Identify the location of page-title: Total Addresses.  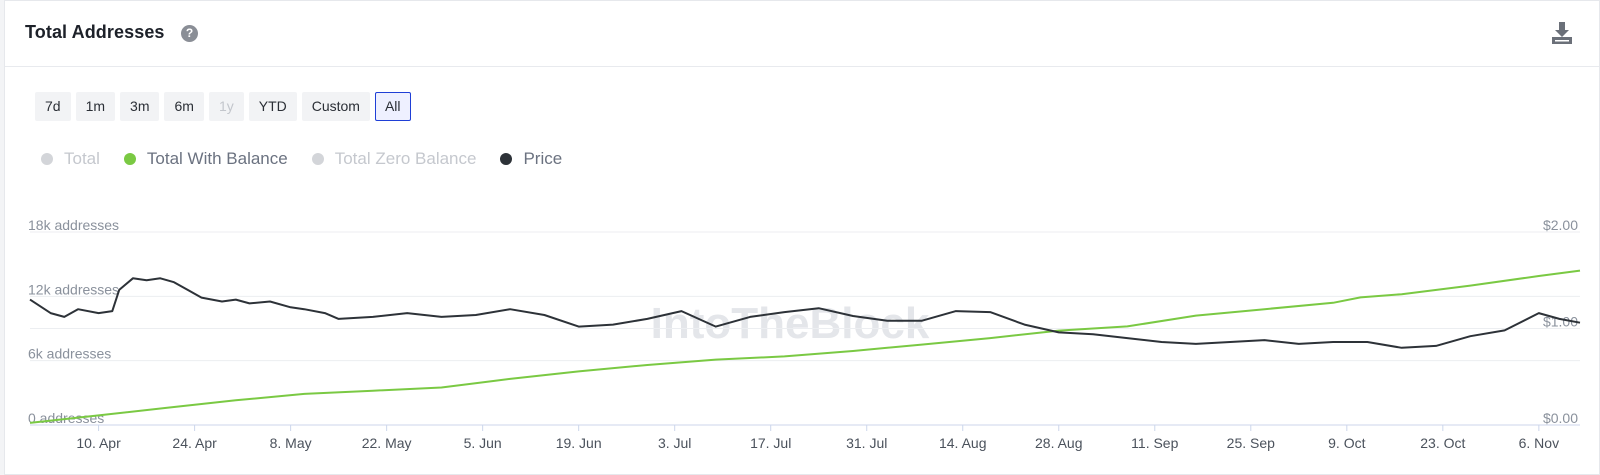
(95, 32).